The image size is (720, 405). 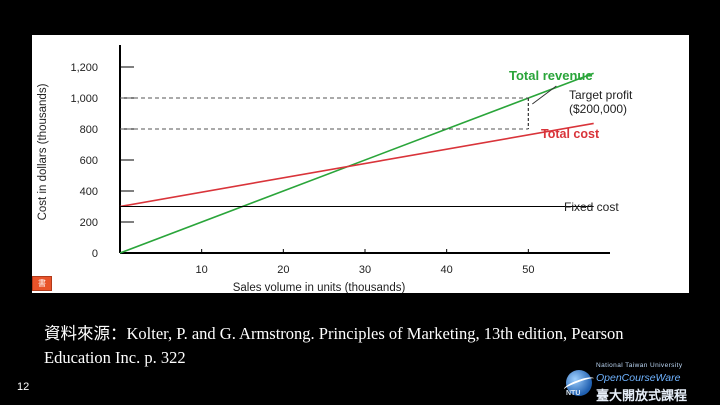 What do you see at coordinates (570, 134) in the screenshot?
I see `total-cost-label: Total cost` at bounding box center [570, 134].